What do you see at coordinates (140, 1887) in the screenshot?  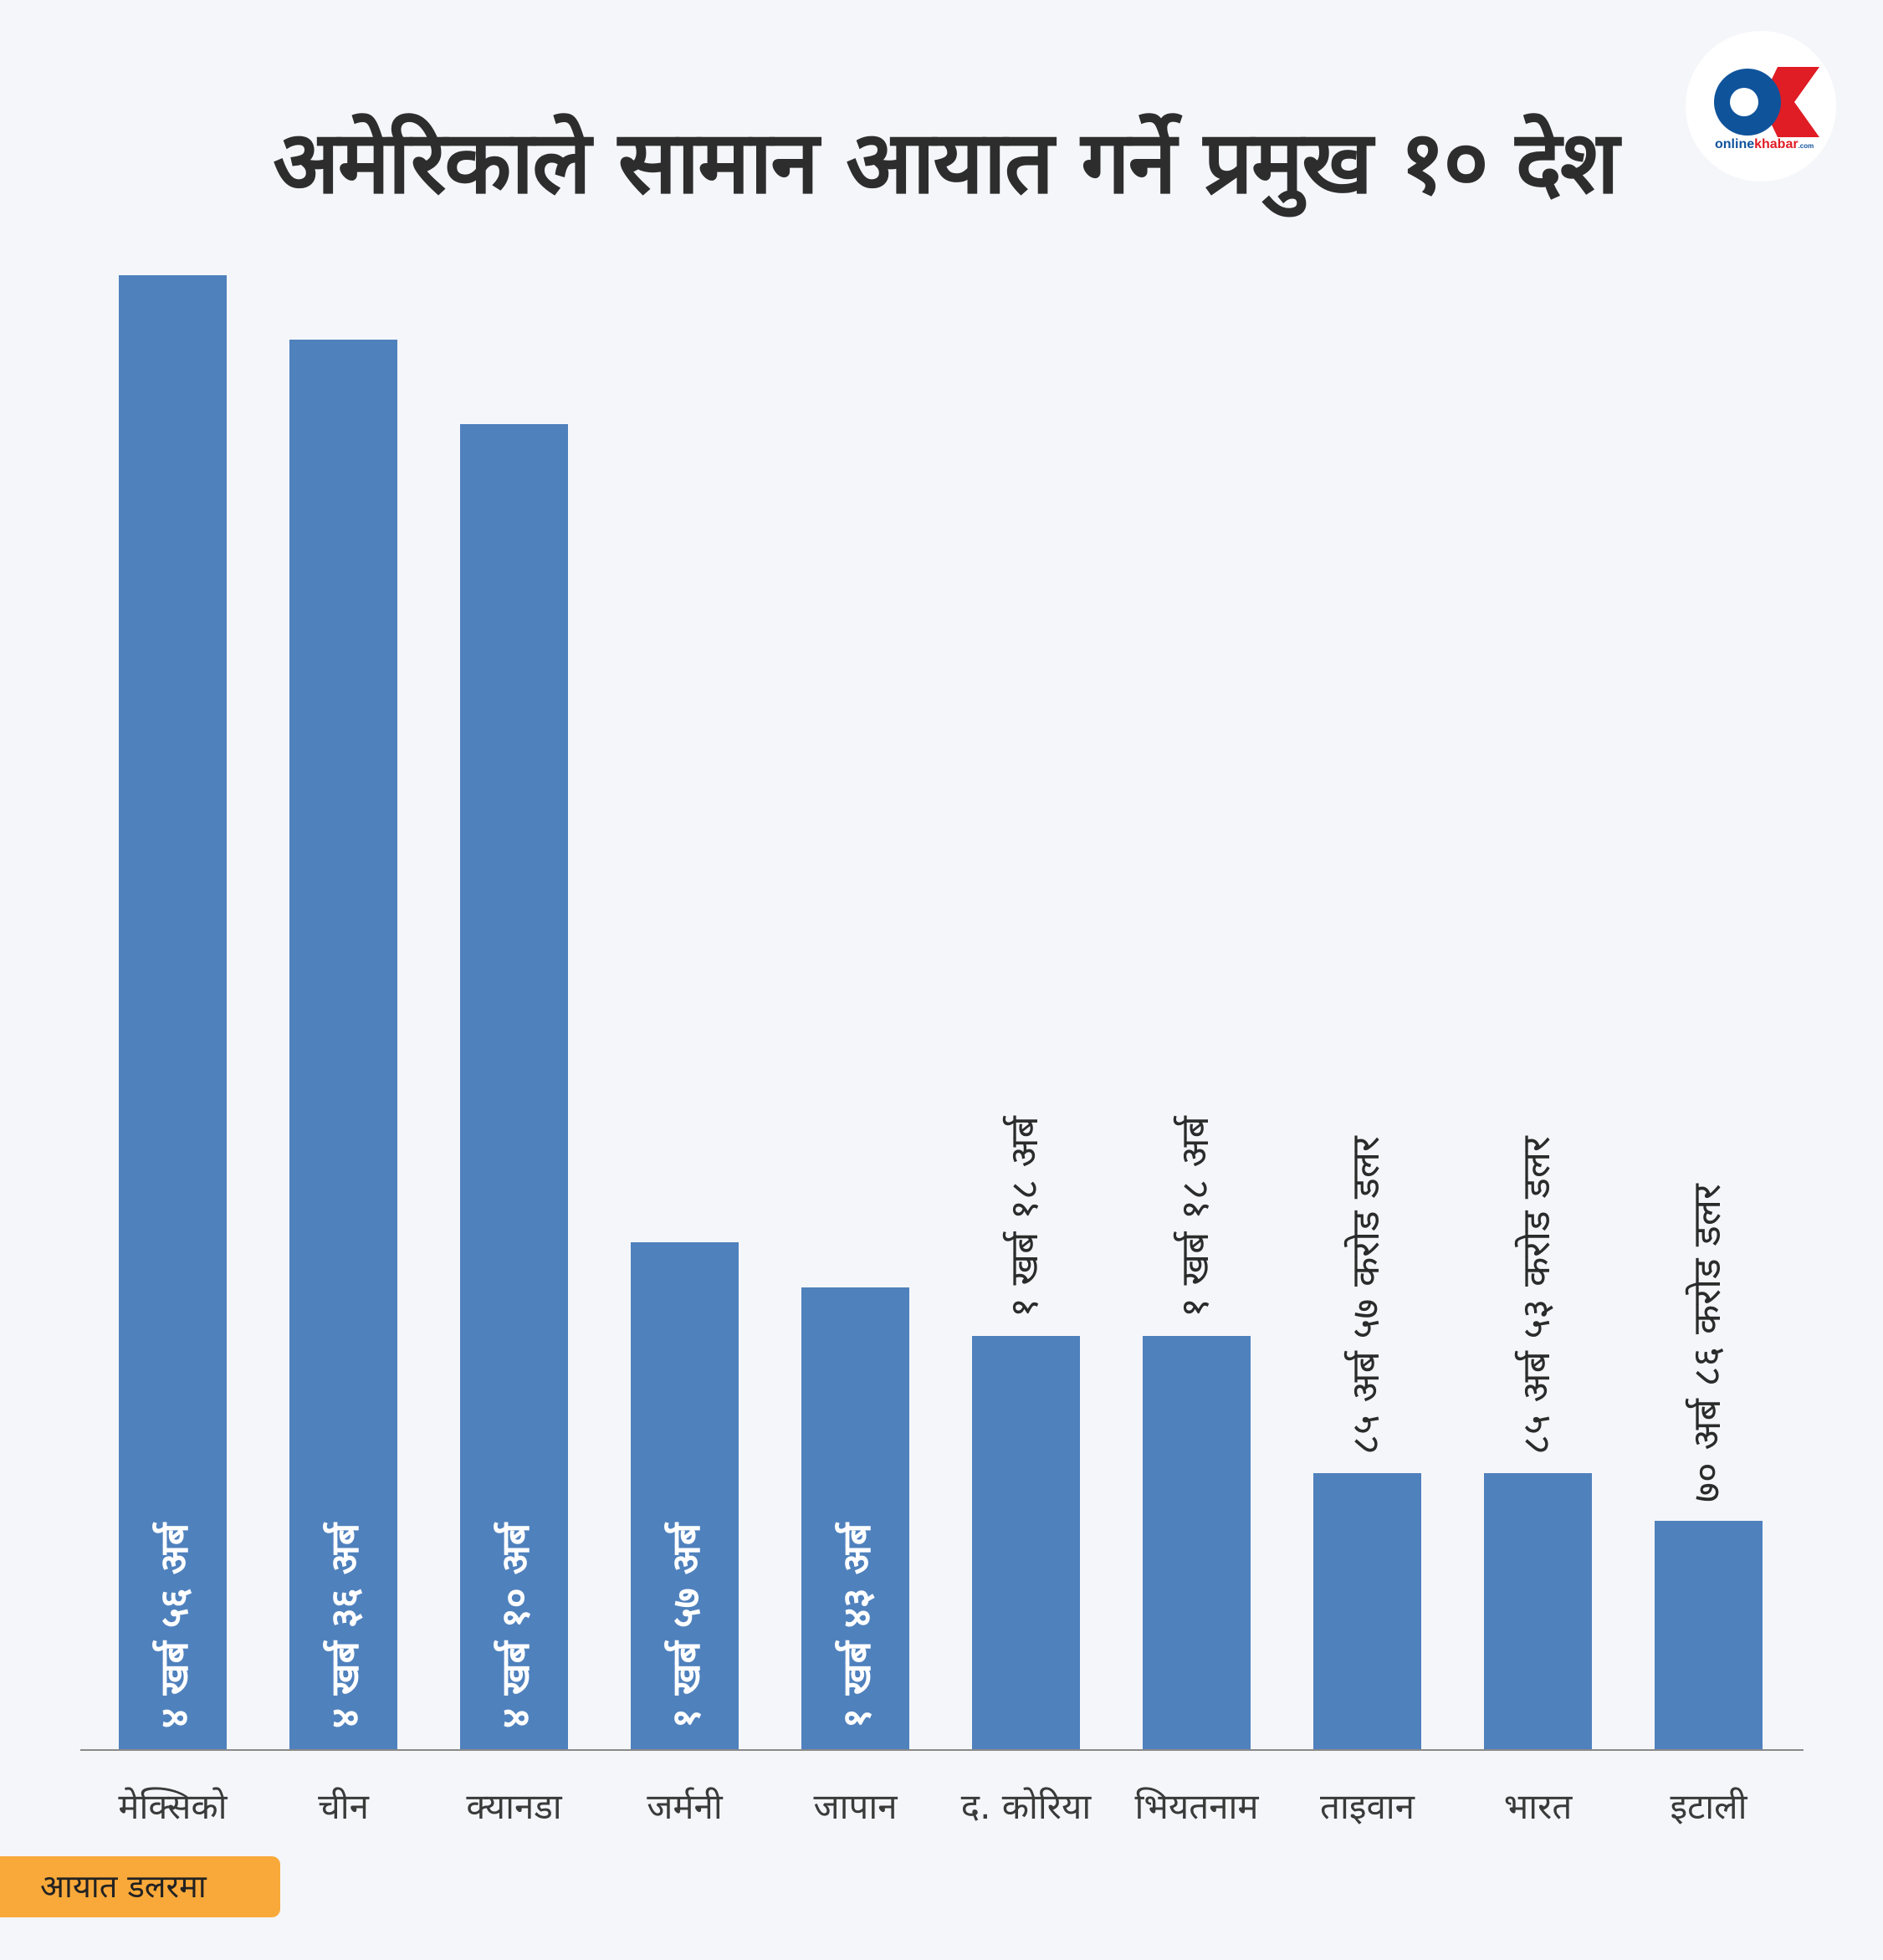 I see `unit-note-badge: आयात डलरमा` at bounding box center [140, 1887].